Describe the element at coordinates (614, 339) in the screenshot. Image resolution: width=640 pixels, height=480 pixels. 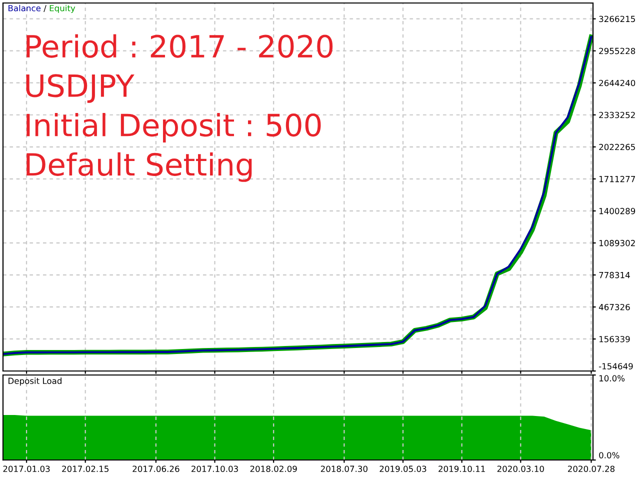
I see `y-tick-label: 156339` at that location.